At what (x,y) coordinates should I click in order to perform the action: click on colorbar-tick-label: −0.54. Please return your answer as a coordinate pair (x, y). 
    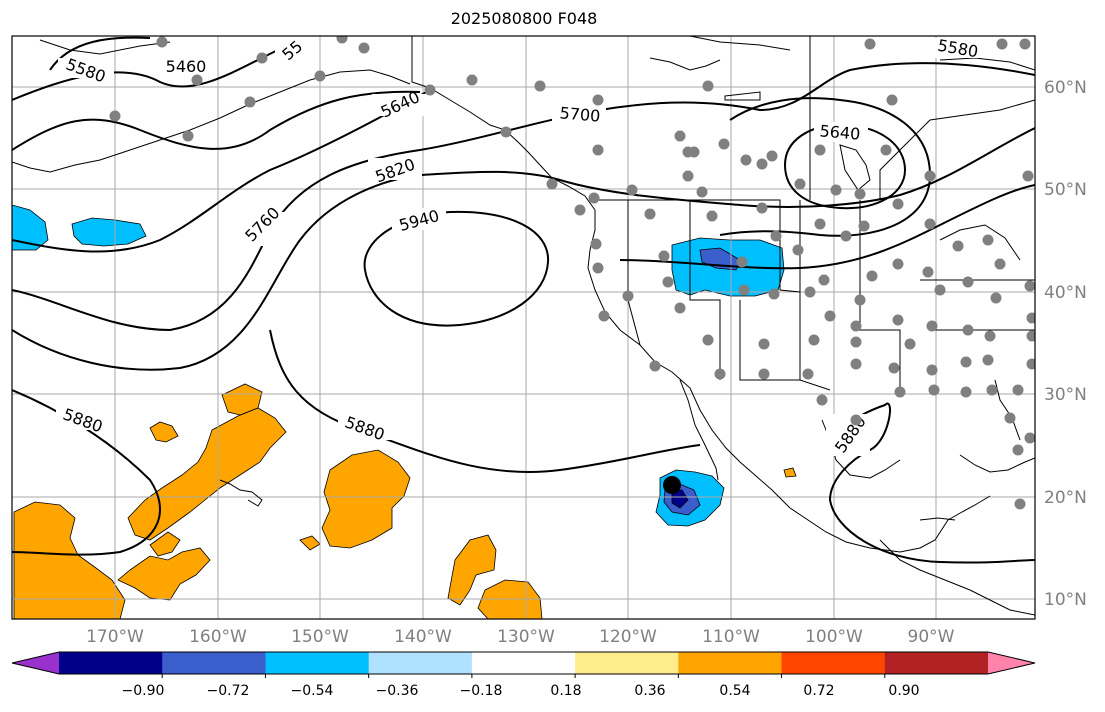
    Looking at the image, I should click on (312, 691).